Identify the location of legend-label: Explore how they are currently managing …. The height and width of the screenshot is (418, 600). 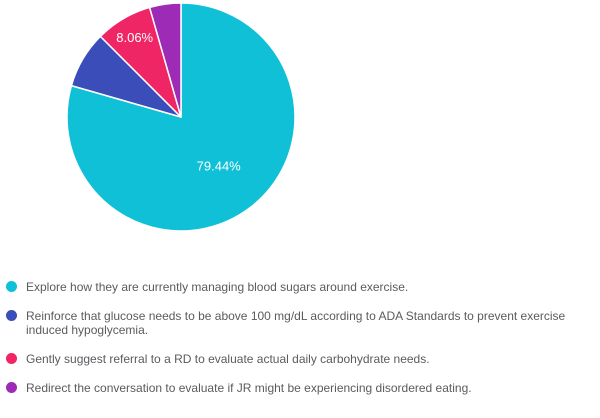
(217, 287).